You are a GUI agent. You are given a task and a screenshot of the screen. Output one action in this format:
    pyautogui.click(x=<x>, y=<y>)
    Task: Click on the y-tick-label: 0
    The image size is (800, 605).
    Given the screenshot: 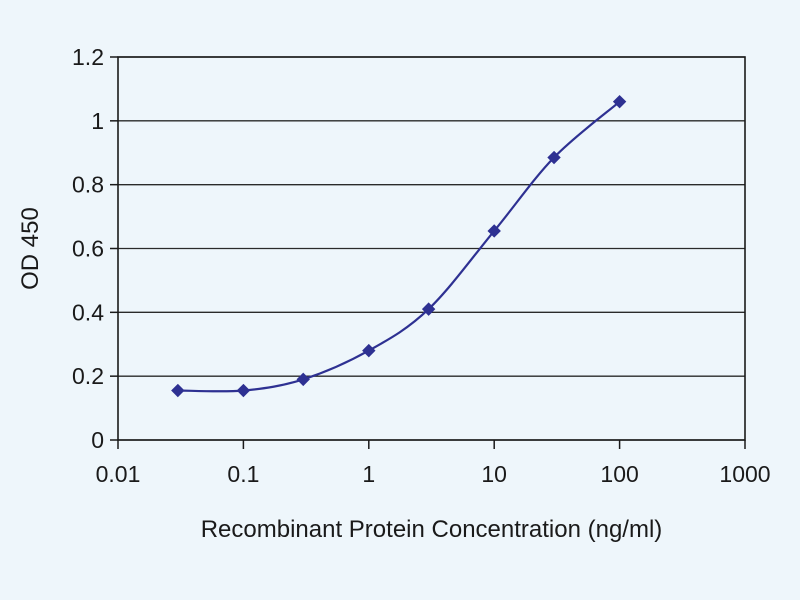 What is the action you would take?
    pyautogui.click(x=97, y=440)
    